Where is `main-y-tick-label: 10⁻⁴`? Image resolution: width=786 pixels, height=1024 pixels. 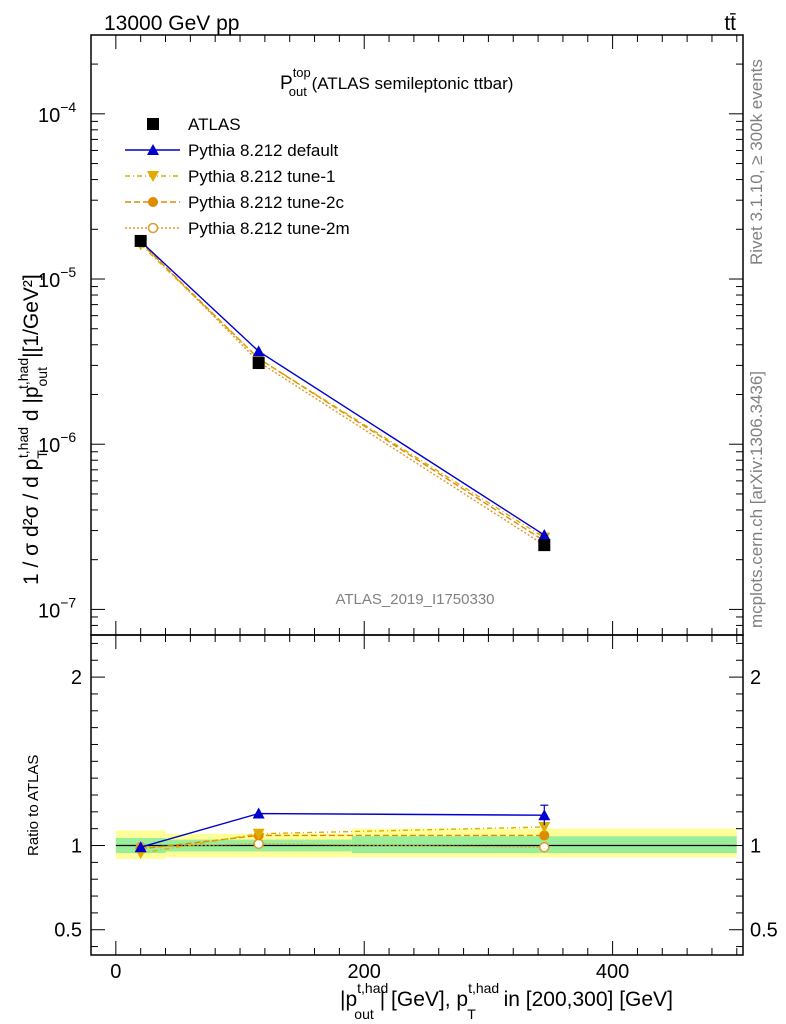
main-y-tick-label: 10⁻⁴ is located at coordinates (57, 113).